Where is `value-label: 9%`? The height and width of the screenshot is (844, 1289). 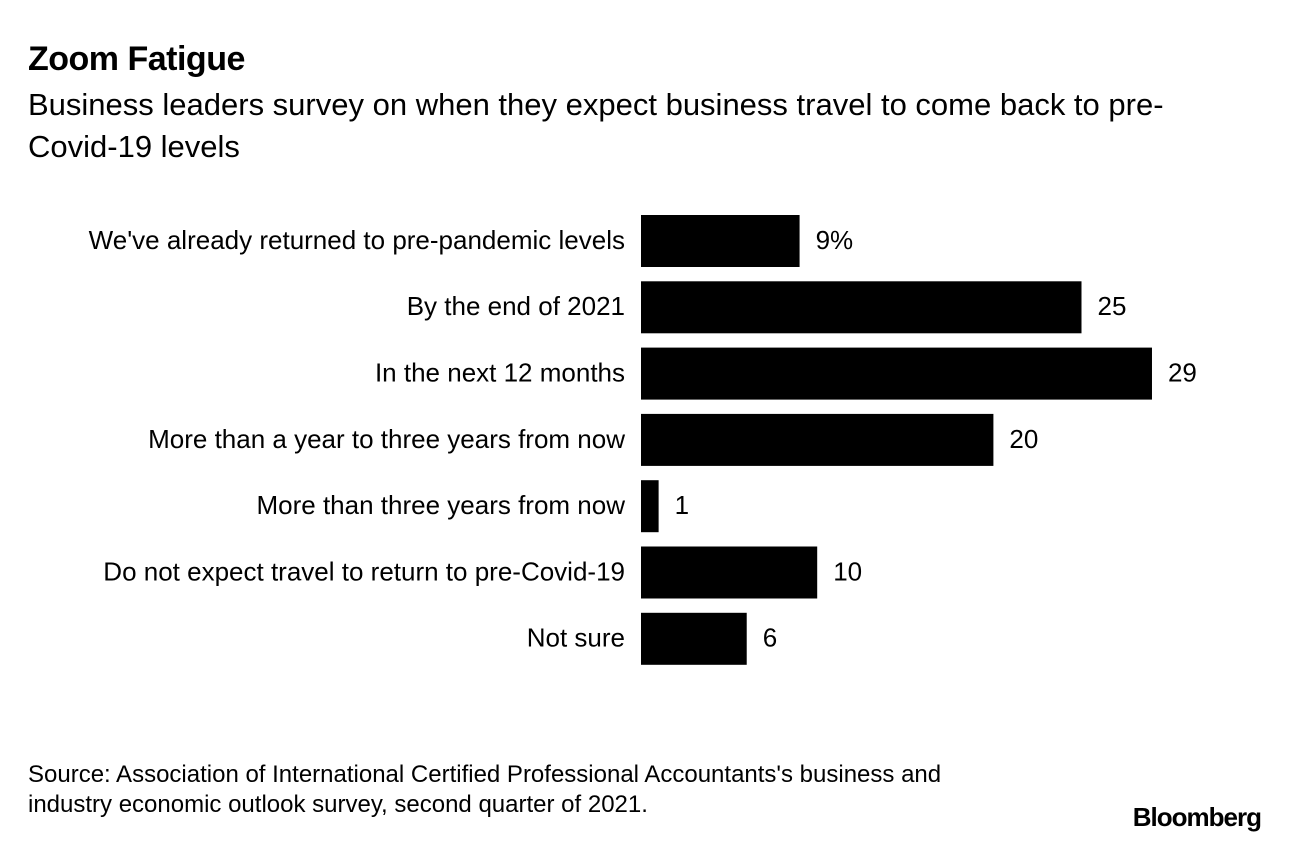 value-label: 9% is located at coordinates (835, 240).